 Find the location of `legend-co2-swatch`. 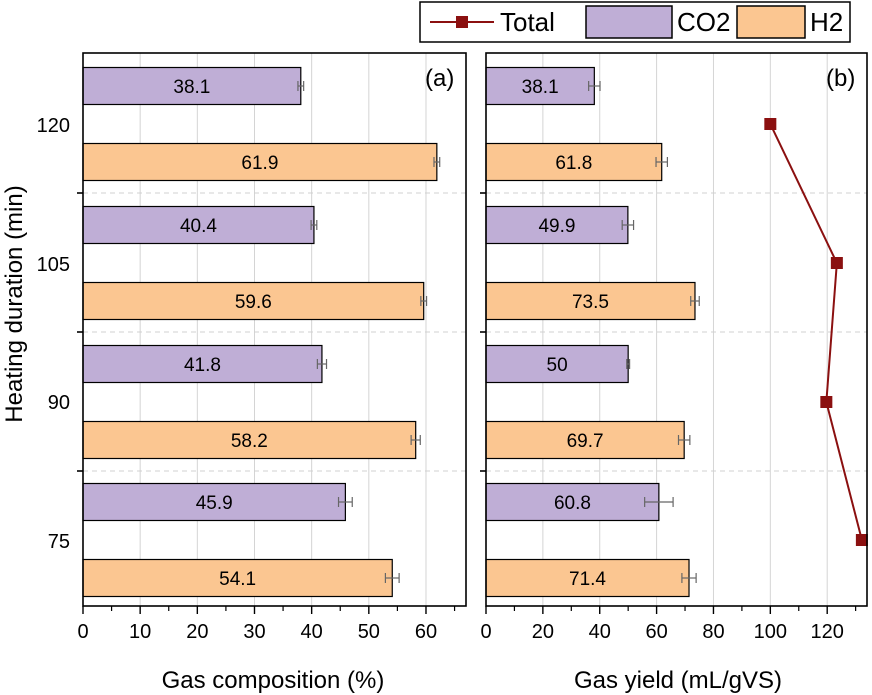

legend-co2-swatch is located at coordinates (629, 22).